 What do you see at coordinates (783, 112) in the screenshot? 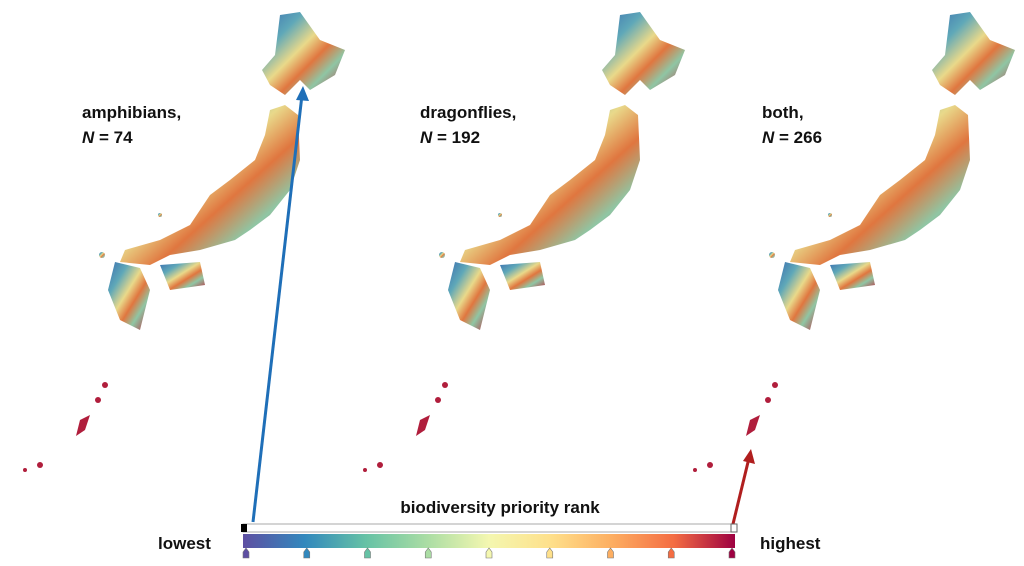
I see `panel-name: both,` at bounding box center [783, 112].